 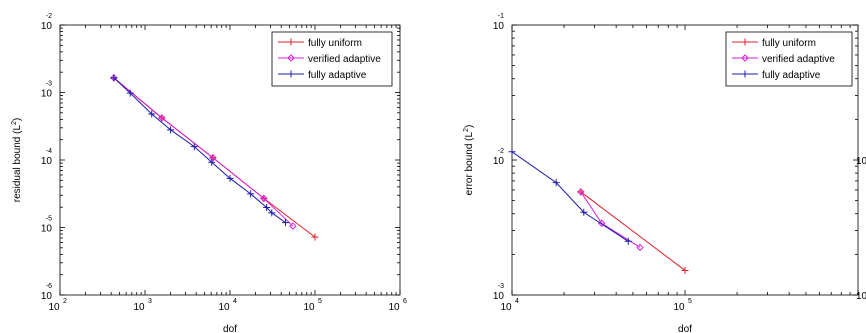 What do you see at coordinates (49, 219) in the screenshot?
I see `y-tick-exponent: -5` at bounding box center [49, 219].